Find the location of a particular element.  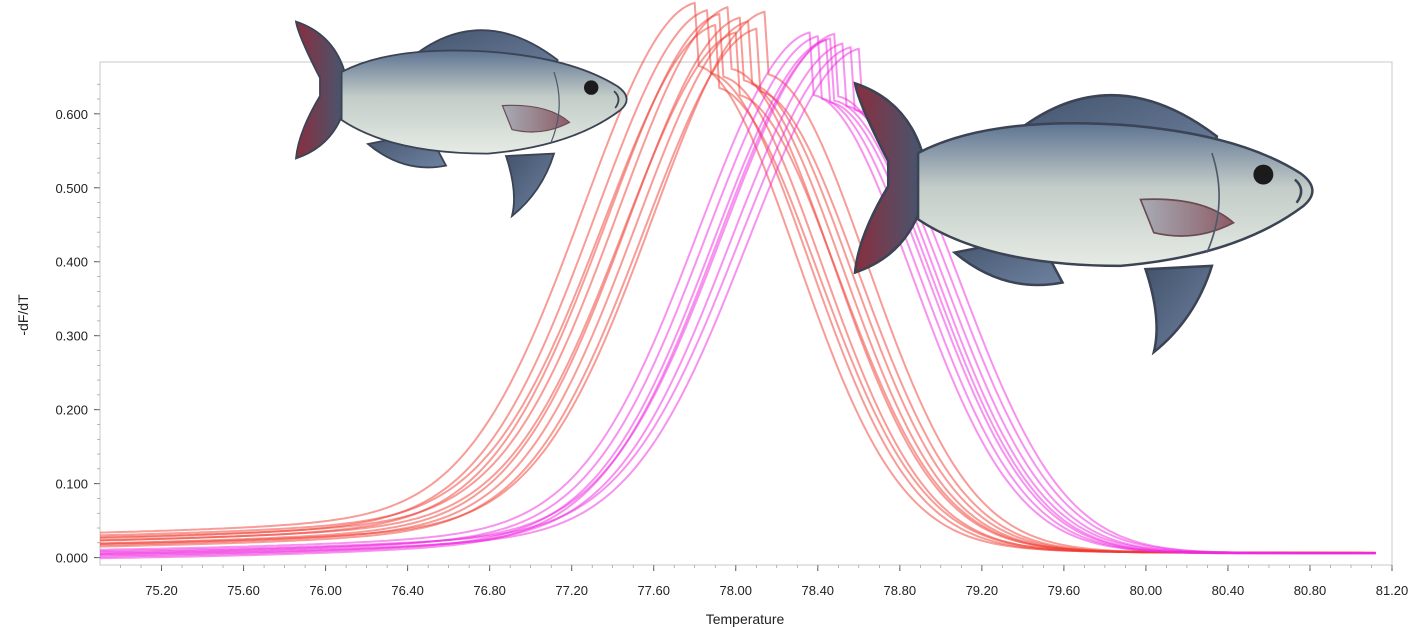

y-tick-label: 0.200 is located at coordinates (71, 410).